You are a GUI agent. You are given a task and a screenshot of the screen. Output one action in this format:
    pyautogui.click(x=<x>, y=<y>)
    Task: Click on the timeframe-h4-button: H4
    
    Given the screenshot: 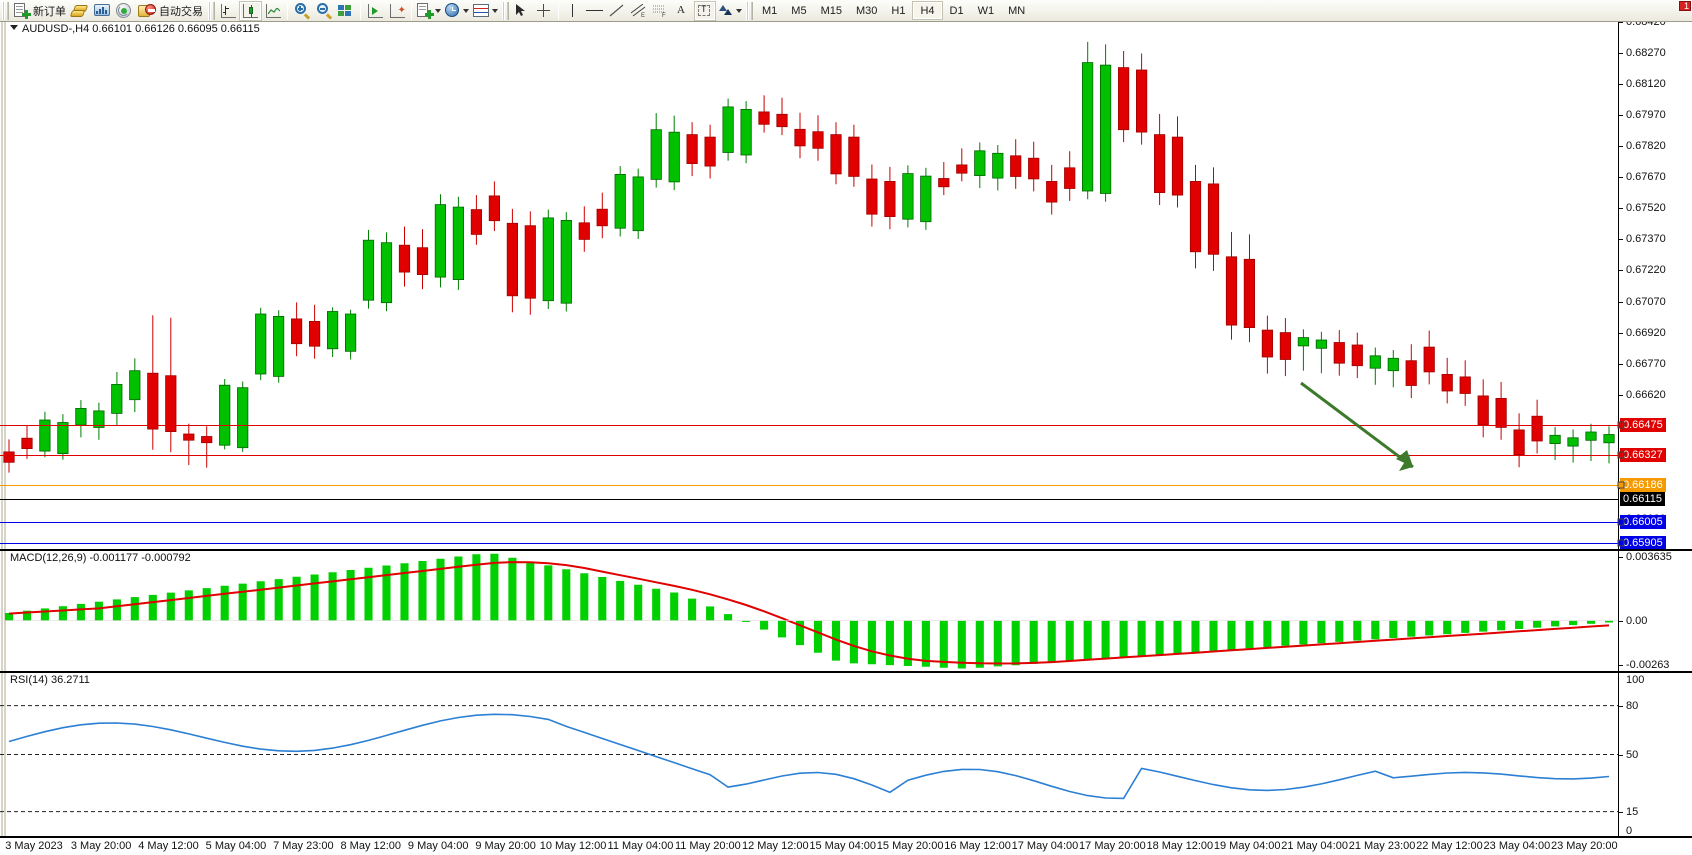 What is the action you would take?
    pyautogui.click(x=927, y=10)
    